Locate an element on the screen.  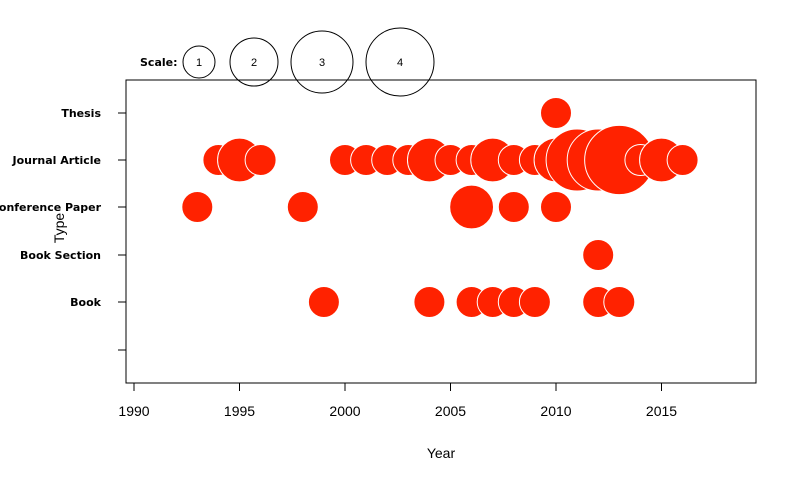
size-scale-legend: Scale: 1 2 3 4 is located at coordinates (287, 62).